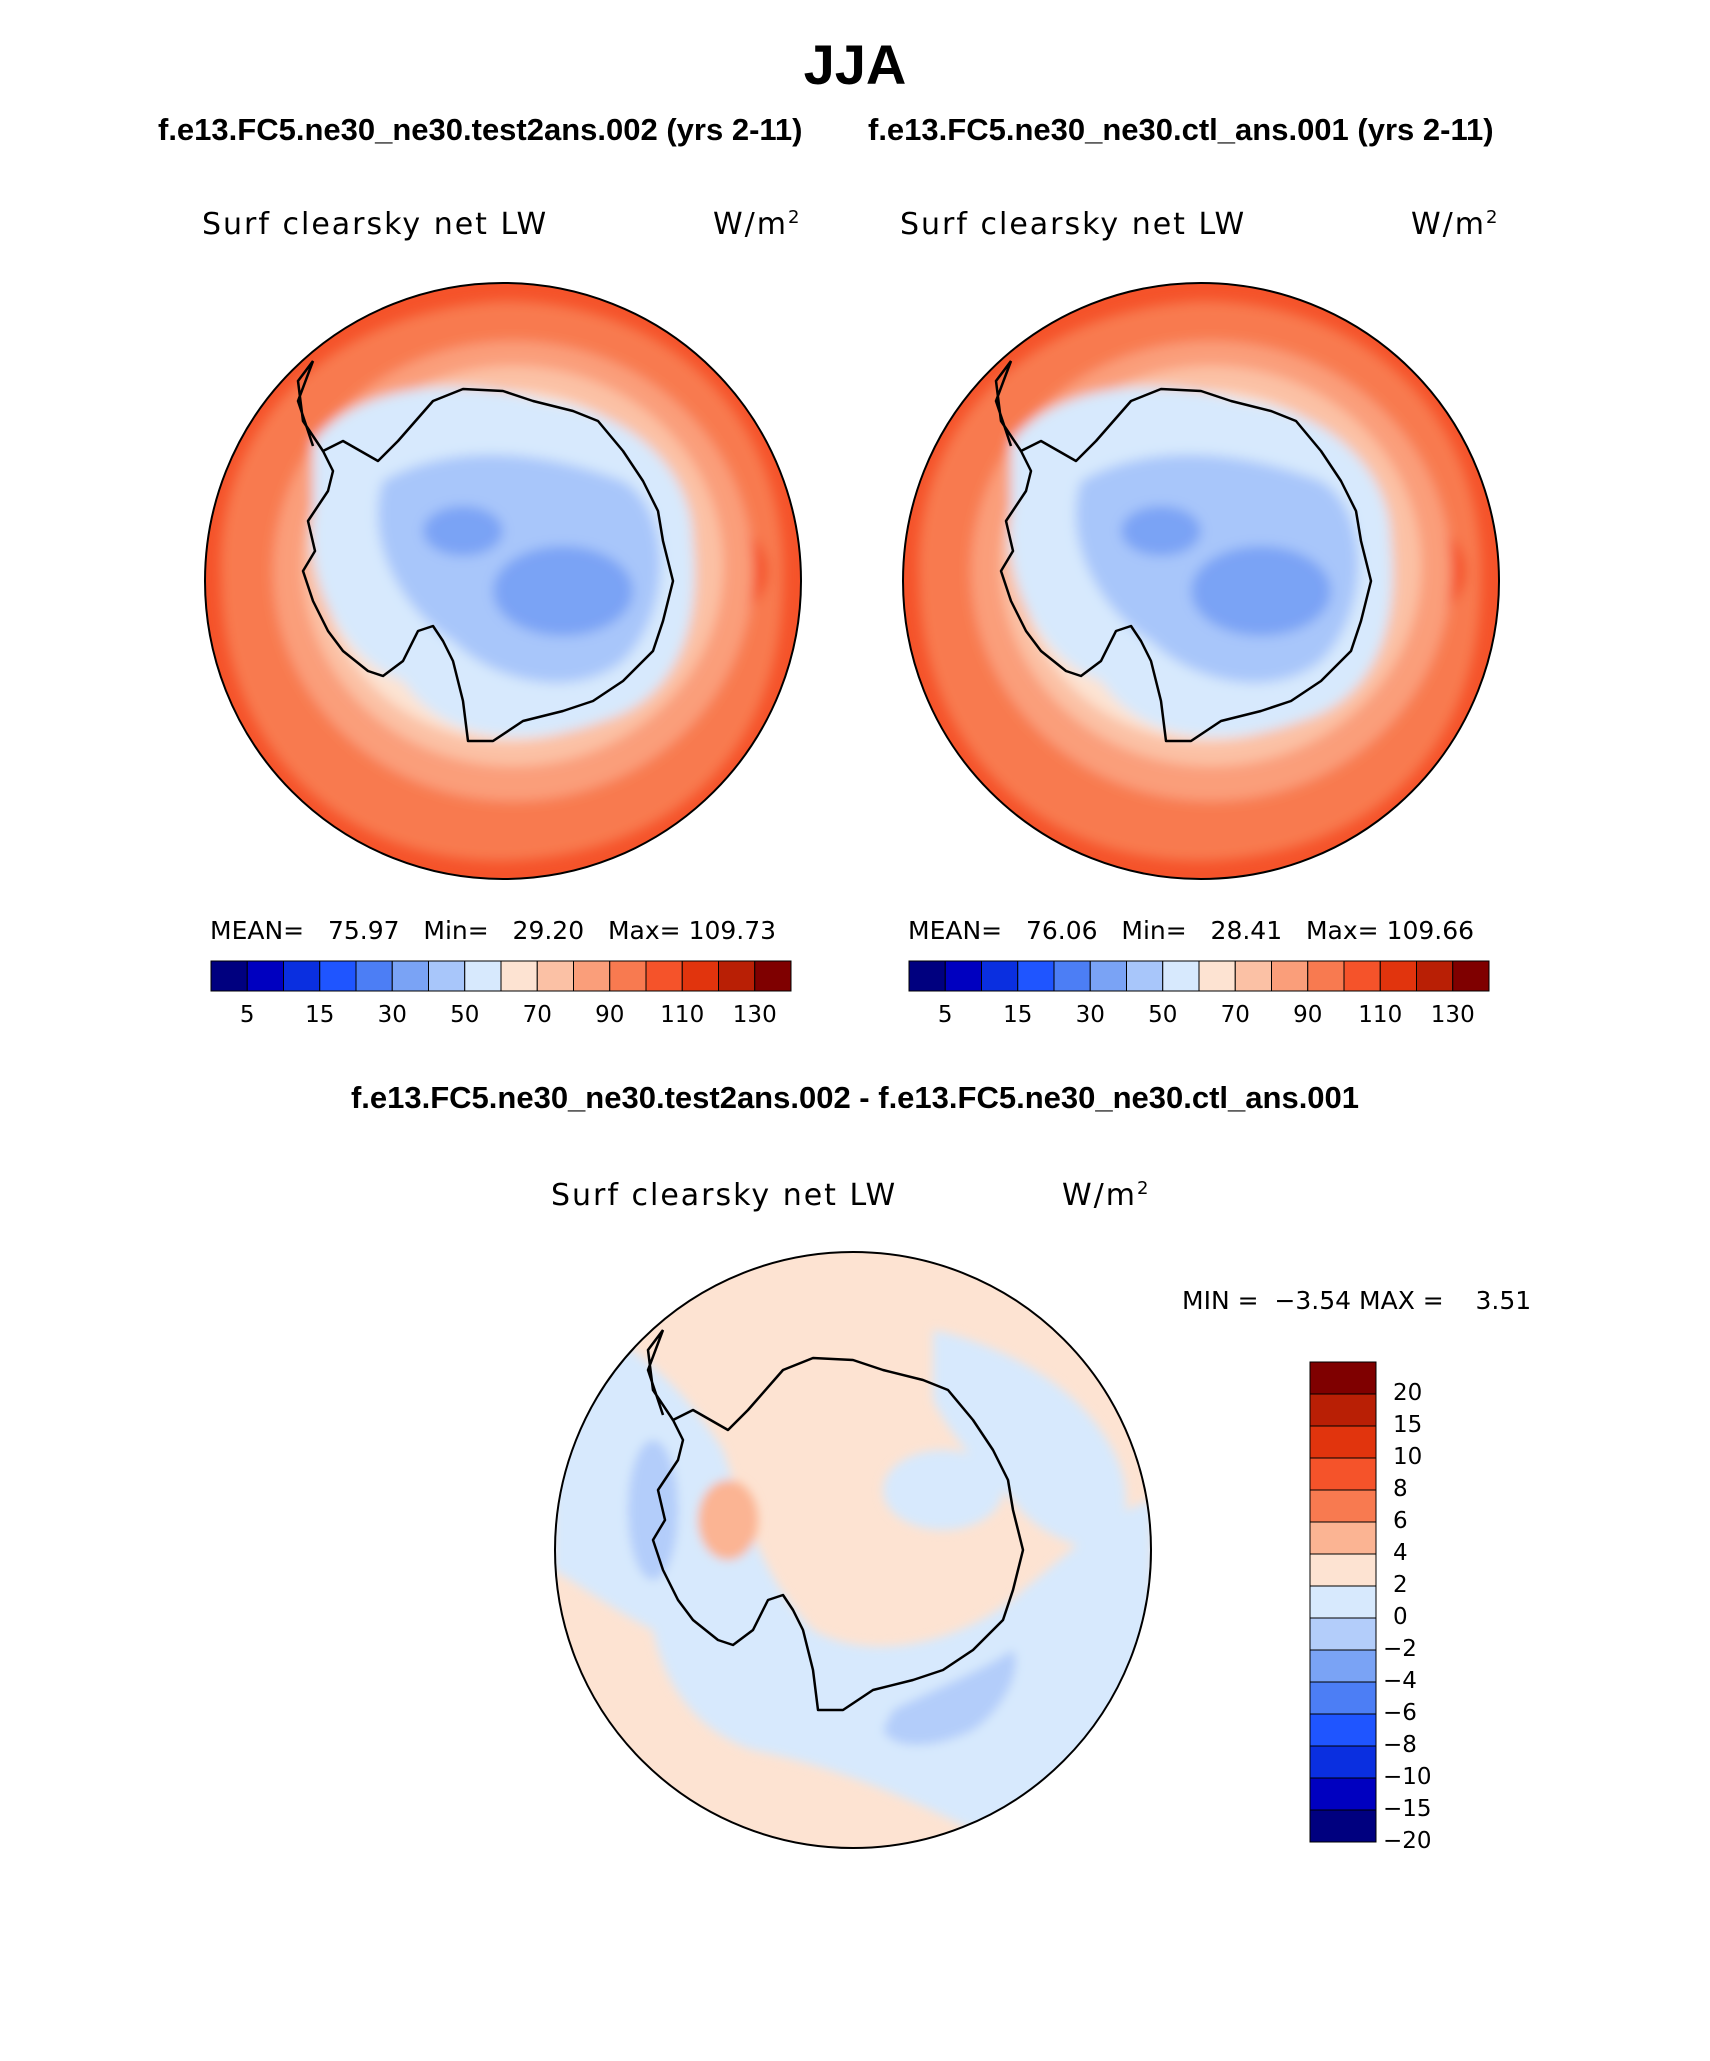 The height and width of the screenshot is (2061, 1710). Describe the element at coordinates (757, 224) in the screenshot. I see `panel1-units: W/m2` at that location.